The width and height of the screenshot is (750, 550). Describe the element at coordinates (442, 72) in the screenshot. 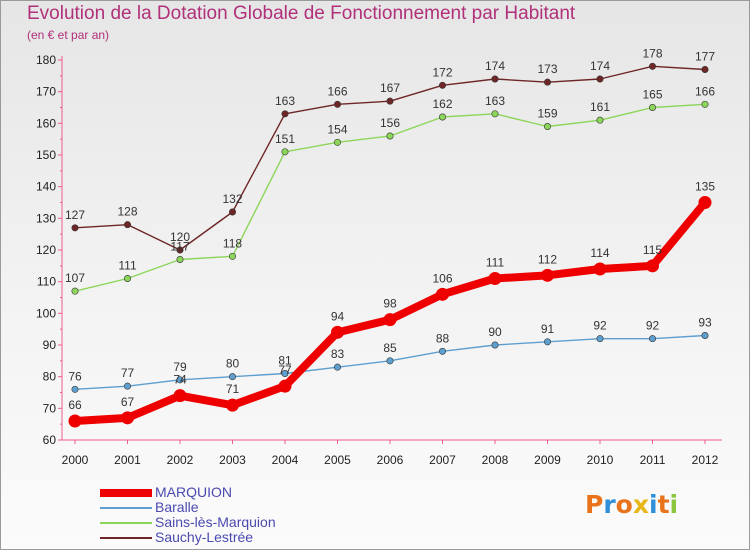

I see `data-label-sauchy: 172` at that location.